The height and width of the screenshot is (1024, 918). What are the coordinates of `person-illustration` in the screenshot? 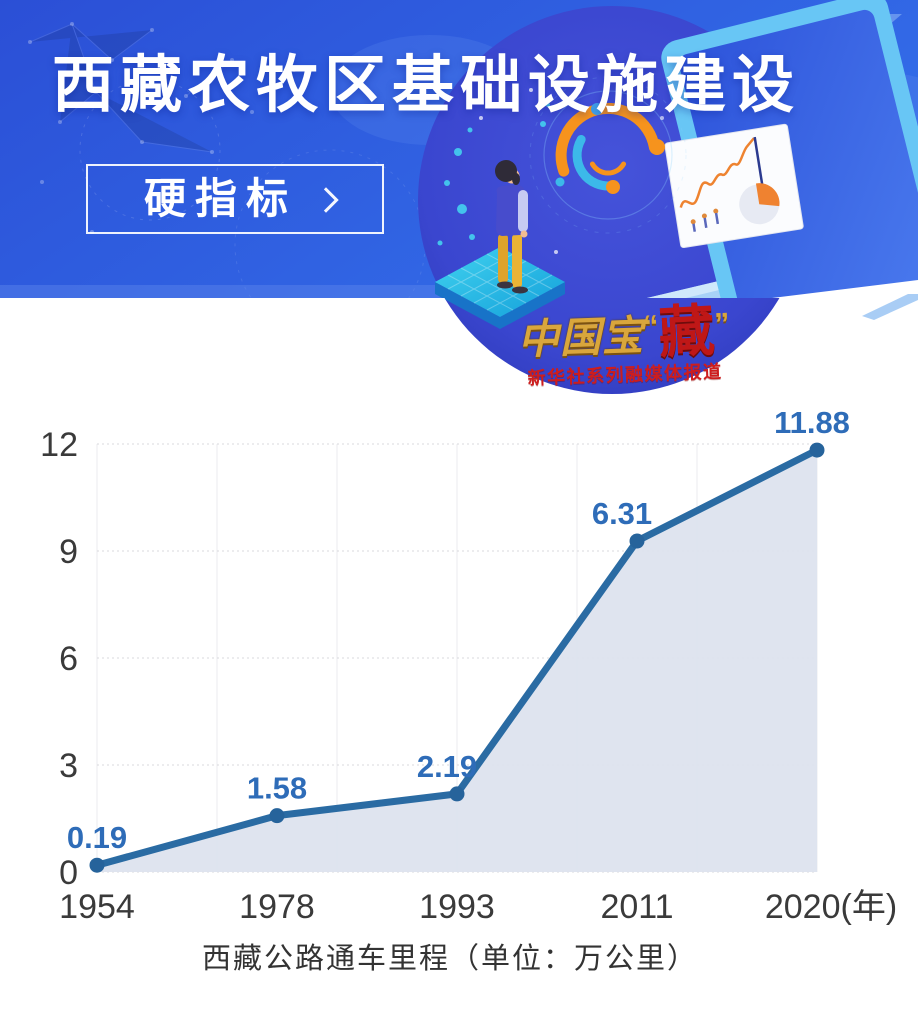 It's located at (500, 208).